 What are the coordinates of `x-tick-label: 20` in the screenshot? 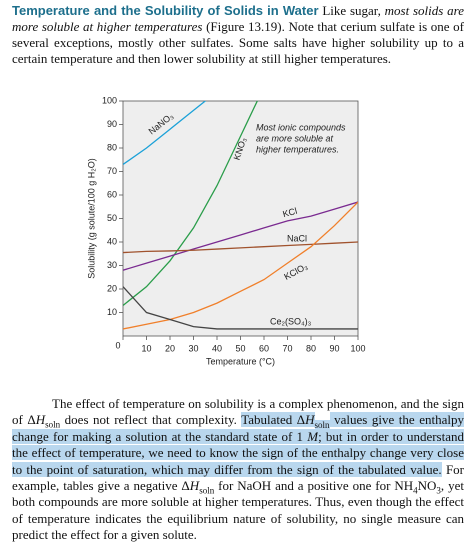 It's located at (170, 348).